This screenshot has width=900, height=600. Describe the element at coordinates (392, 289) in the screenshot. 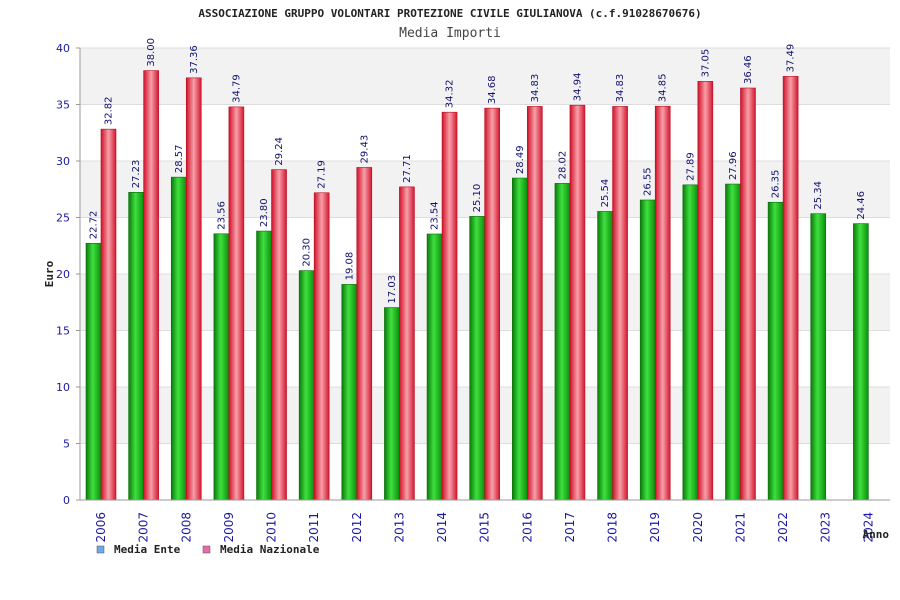

I see `value-label: 17.03` at that location.